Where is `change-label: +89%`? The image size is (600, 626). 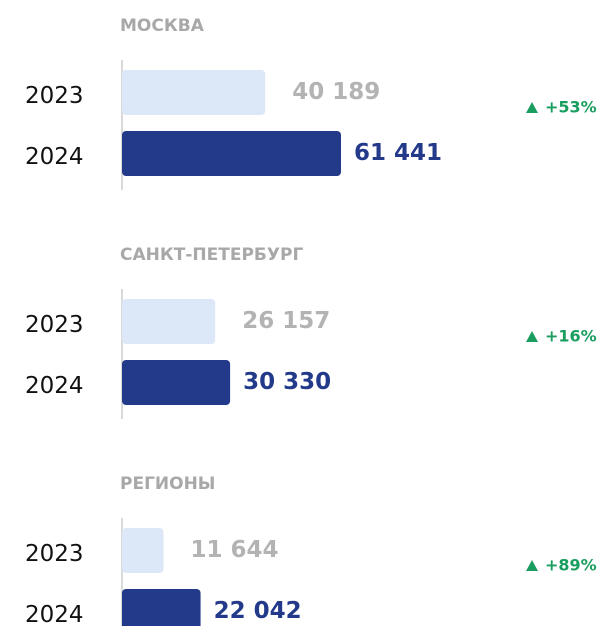 change-label: +89% is located at coordinates (571, 565).